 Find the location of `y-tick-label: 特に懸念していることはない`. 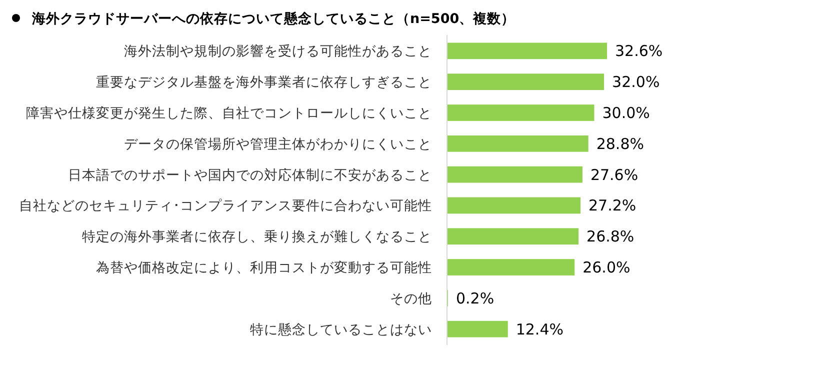

y-tick-label: 特に懸念していることはない is located at coordinates (341, 330).